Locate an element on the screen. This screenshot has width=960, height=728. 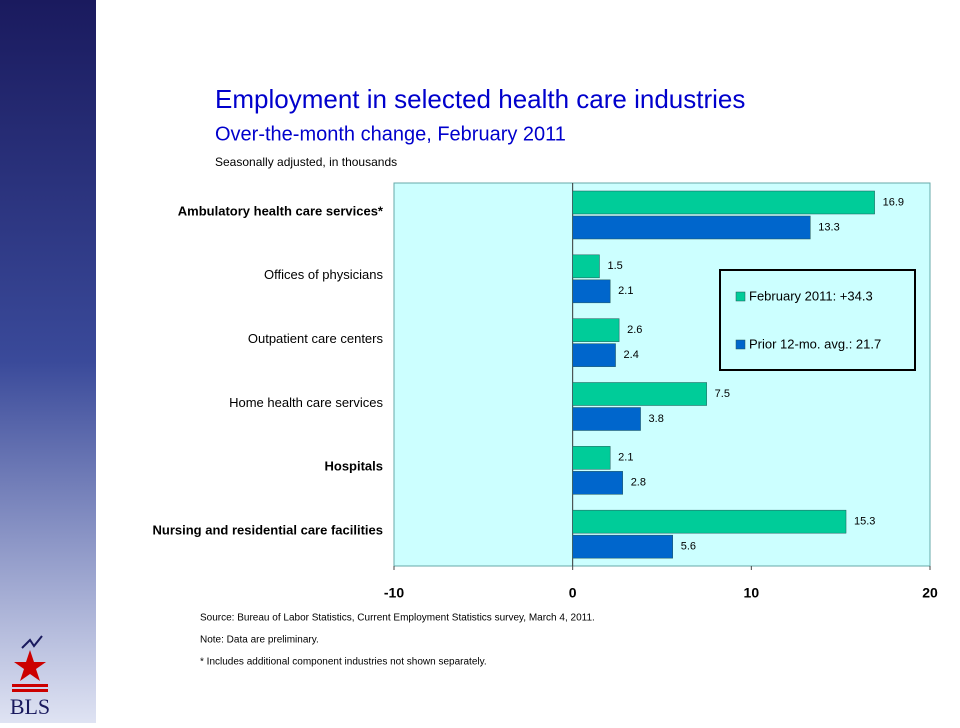
y-tick-label: Ambulatory health care services* is located at coordinates (281, 210).